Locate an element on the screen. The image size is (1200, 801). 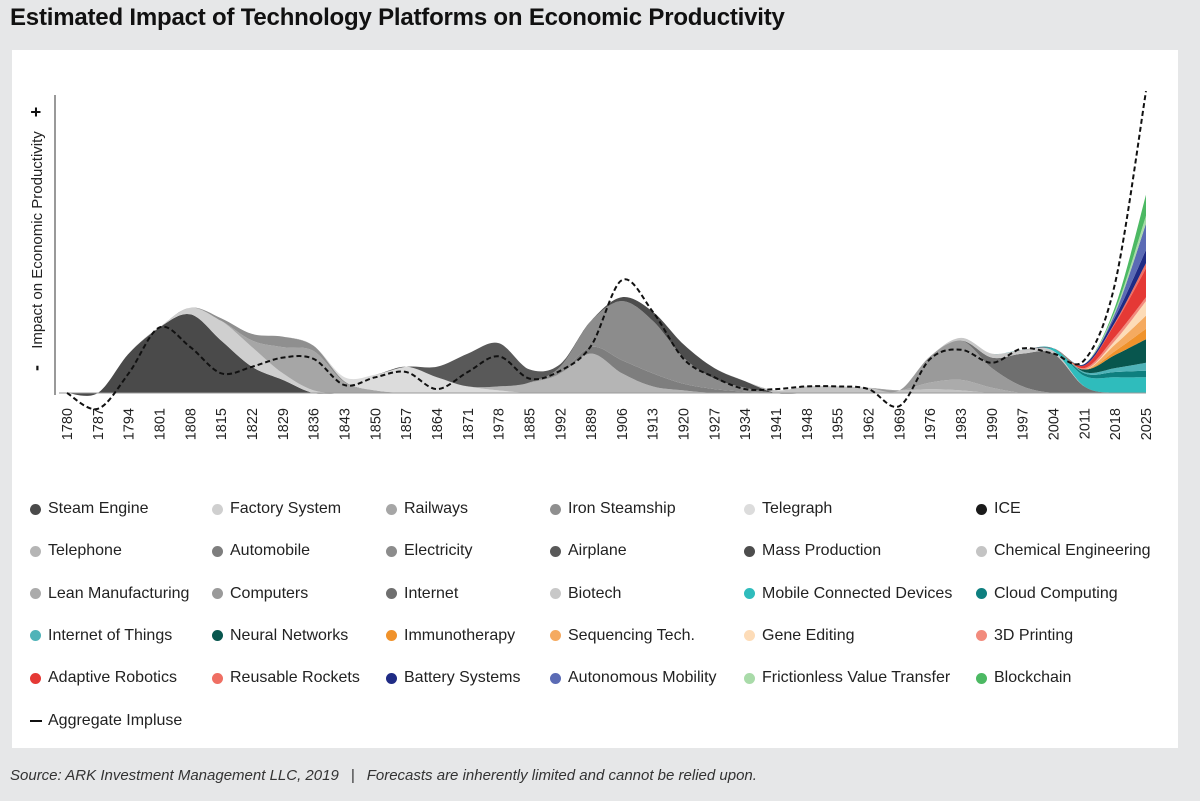
legend-label: Frictionless Value Transfer is located at coordinates (856, 678).